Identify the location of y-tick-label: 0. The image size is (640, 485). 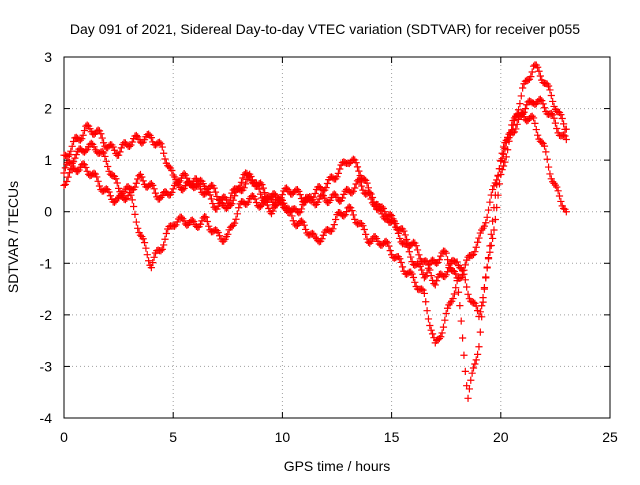
(48, 212).